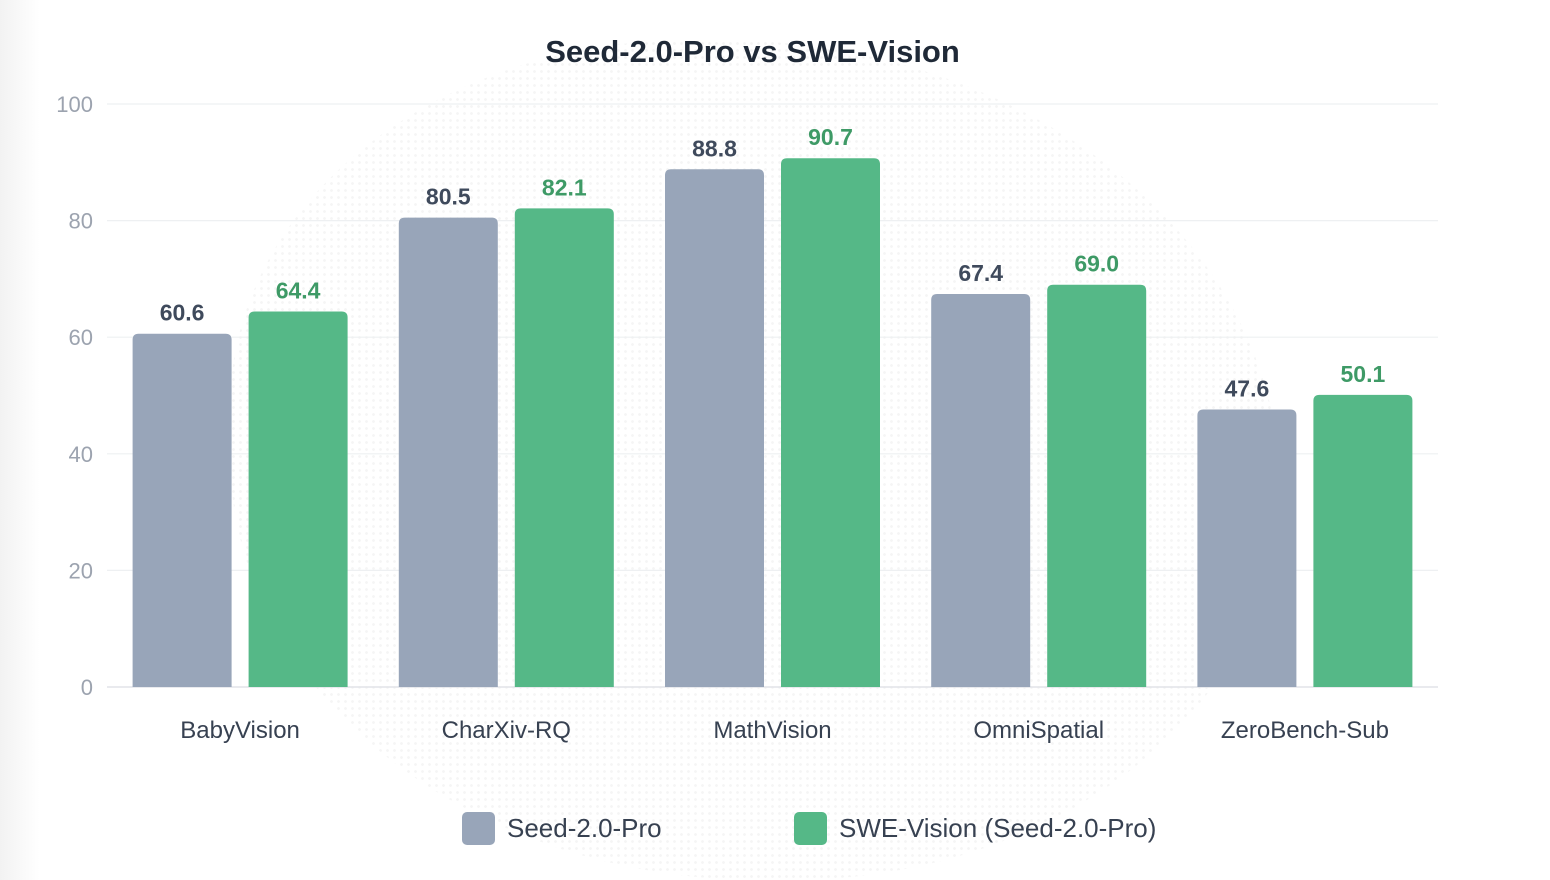 The image size is (1550, 880). I want to click on x-tick-label: BabyVision, so click(240, 730).